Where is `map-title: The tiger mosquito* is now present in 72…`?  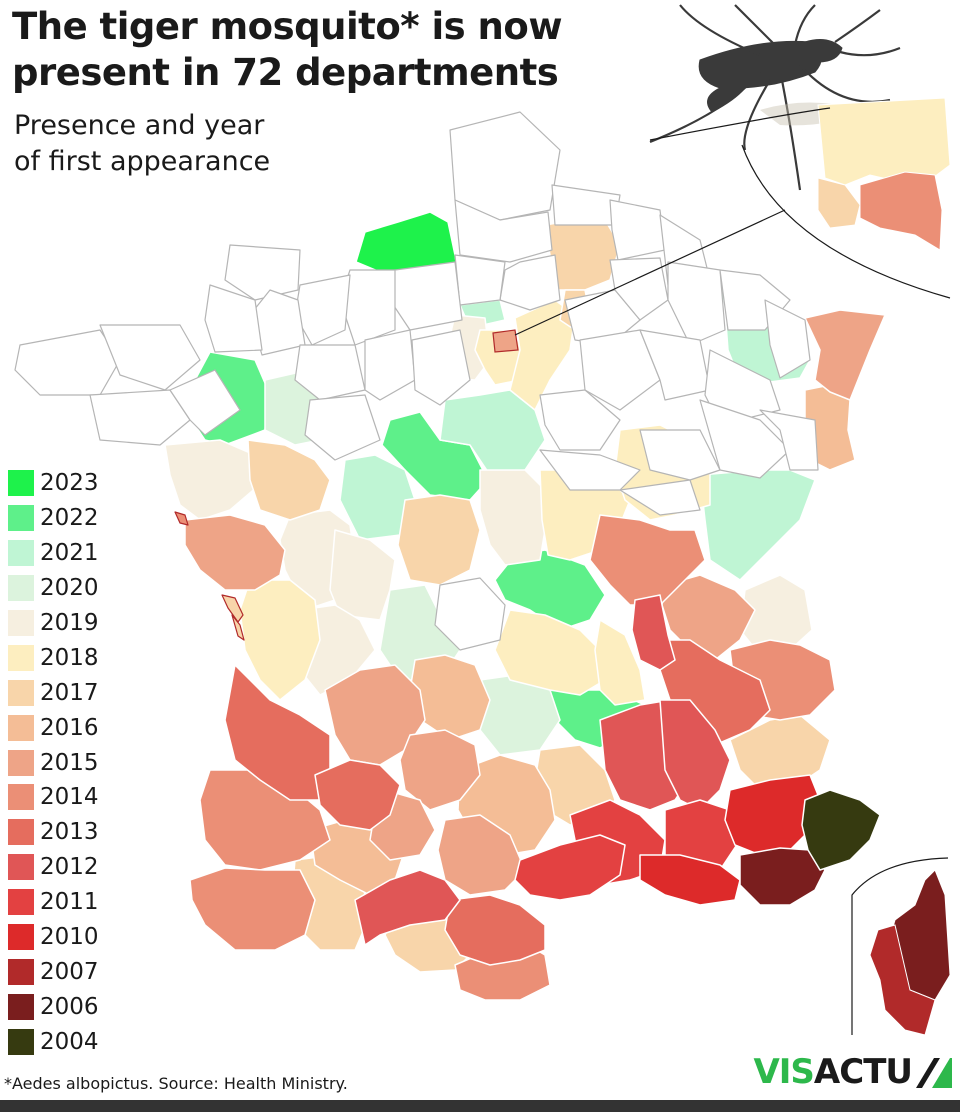 map-title: The tiger mosquito* is now present in 72… is located at coordinates (287, 50).